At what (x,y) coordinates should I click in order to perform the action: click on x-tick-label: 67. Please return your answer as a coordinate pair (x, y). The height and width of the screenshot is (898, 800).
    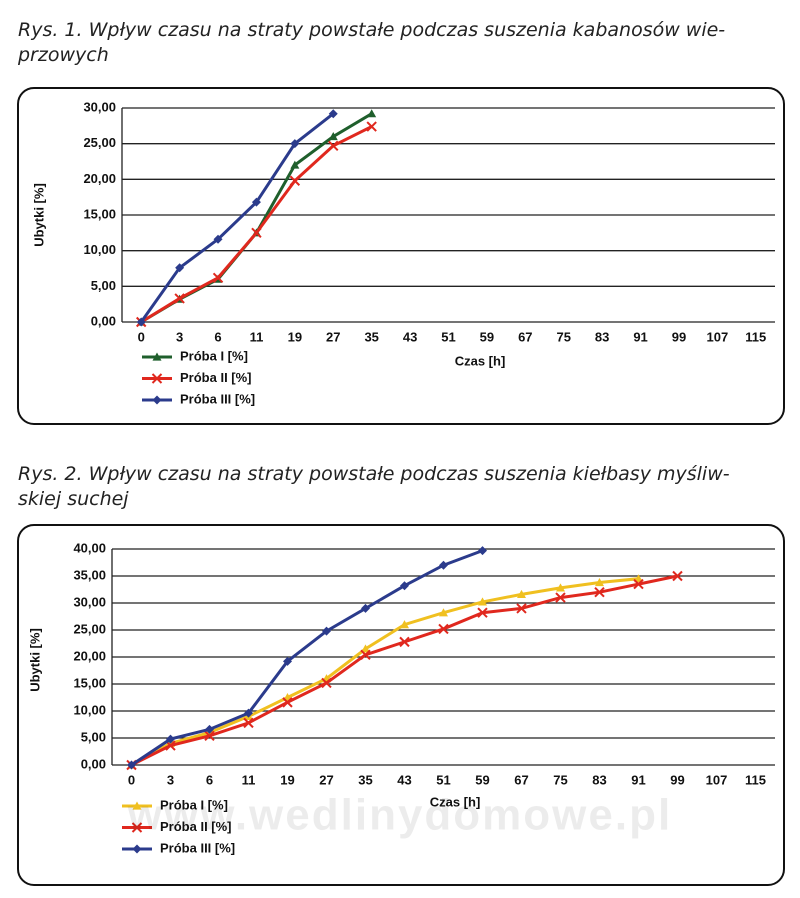
    Looking at the image, I should click on (521, 779).